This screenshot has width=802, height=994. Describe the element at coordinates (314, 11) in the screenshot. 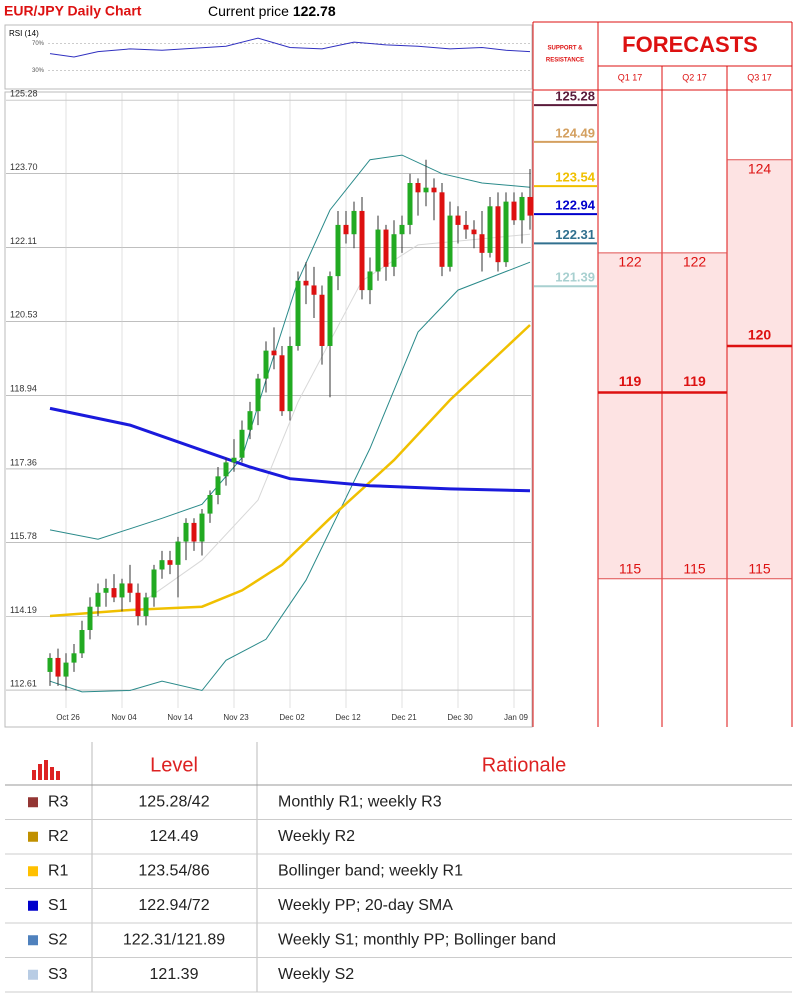

I see `price-value: 122.78` at that location.